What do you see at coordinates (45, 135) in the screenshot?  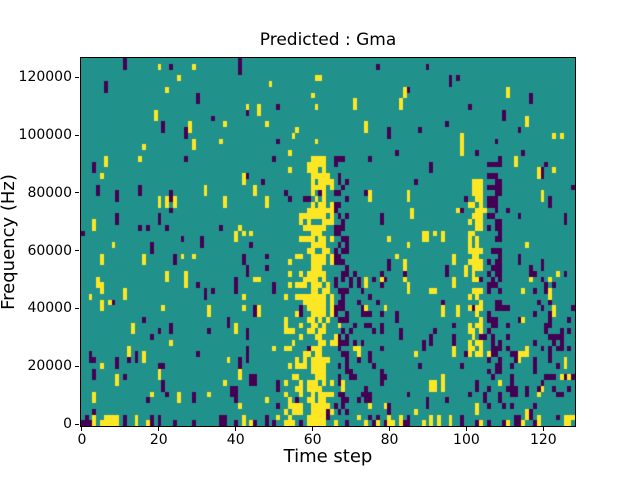 I see `y-tick-label: 100000` at bounding box center [45, 135].